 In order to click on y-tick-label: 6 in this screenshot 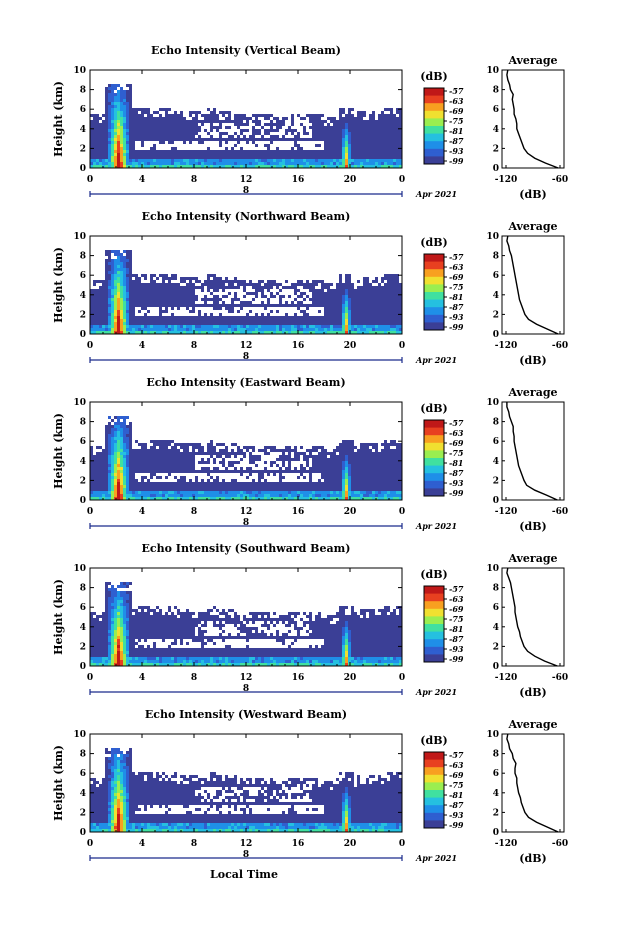, I will do `click(83, 276)`.